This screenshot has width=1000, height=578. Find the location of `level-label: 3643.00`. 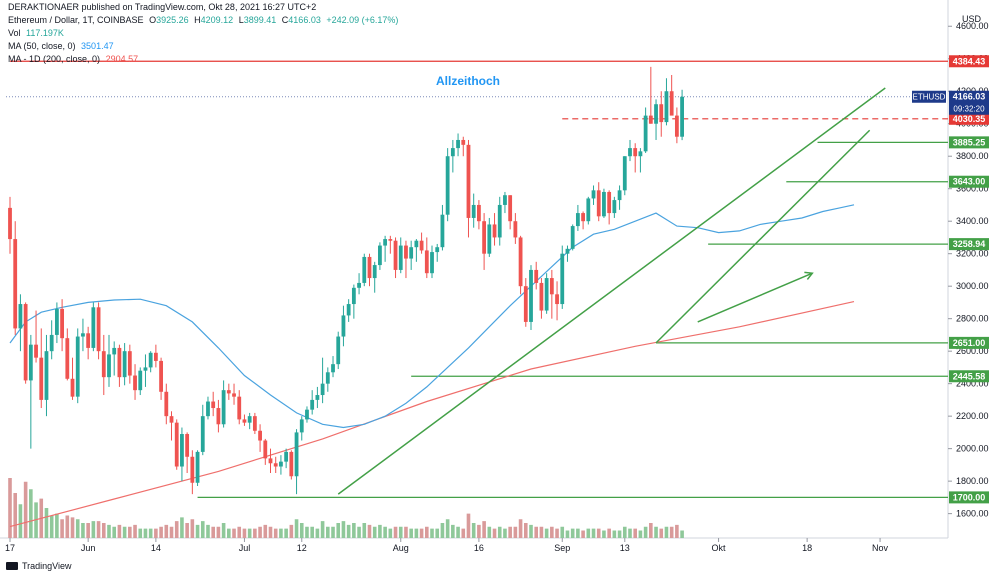

level-label: 3643.00 is located at coordinates (969, 182).